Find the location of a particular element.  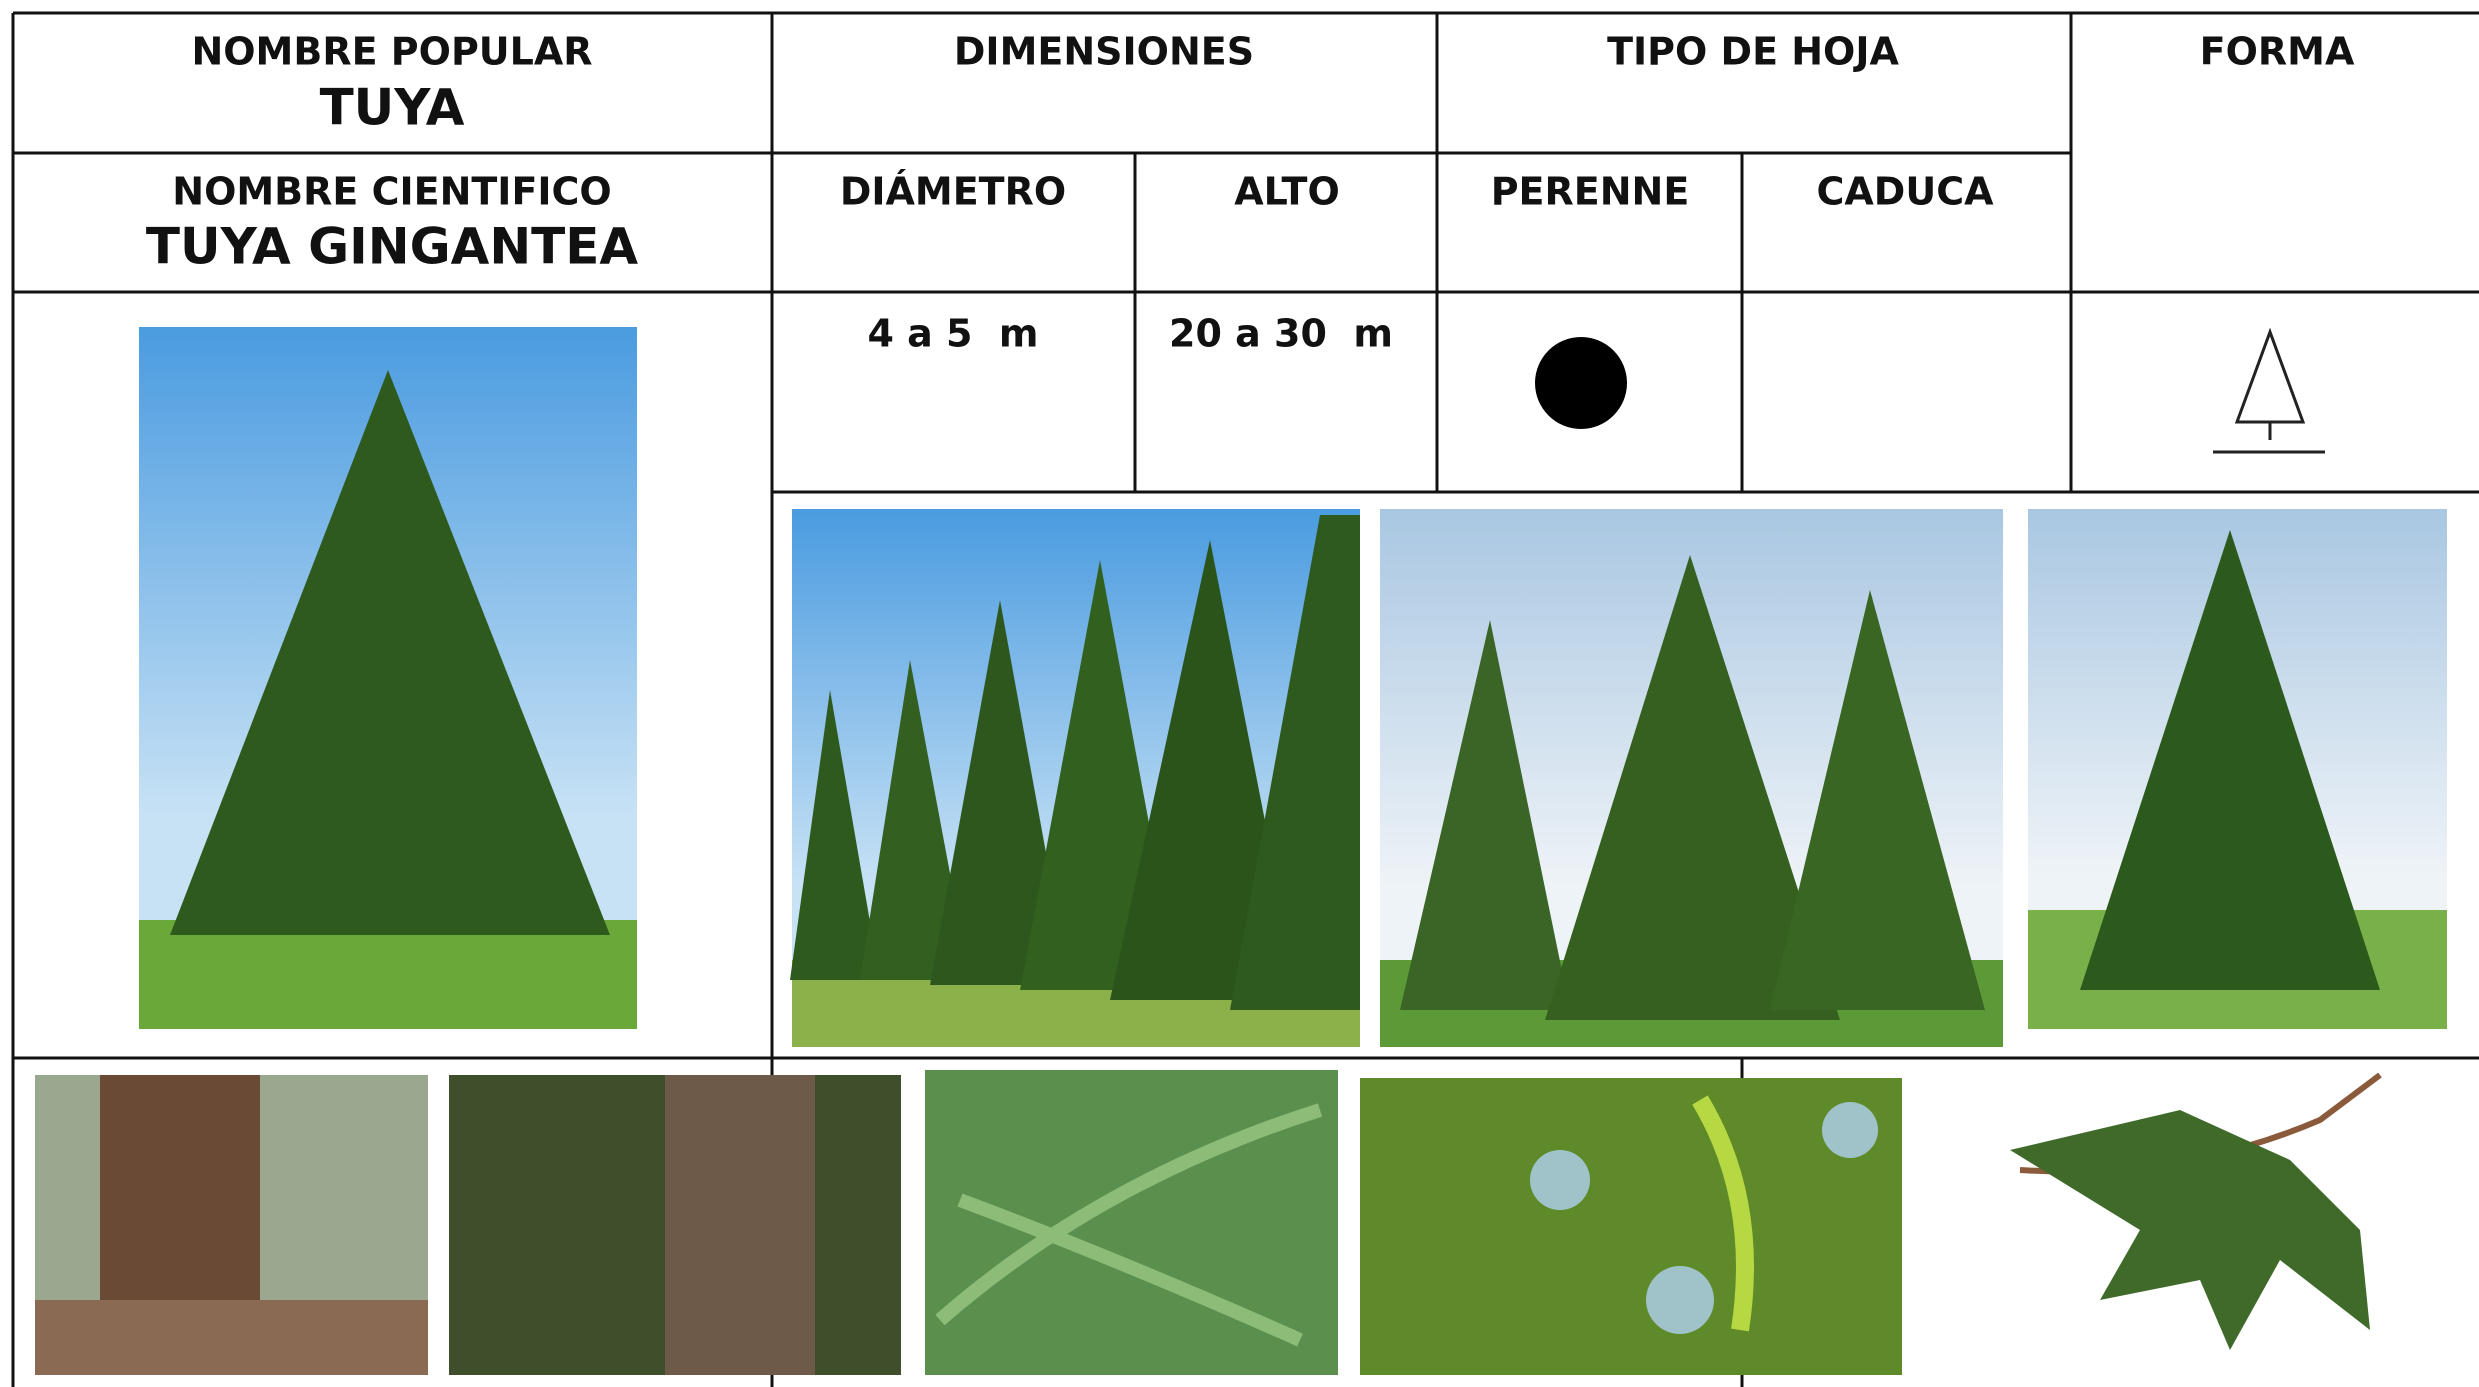

photo-single is located at coordinates (2237, 769).